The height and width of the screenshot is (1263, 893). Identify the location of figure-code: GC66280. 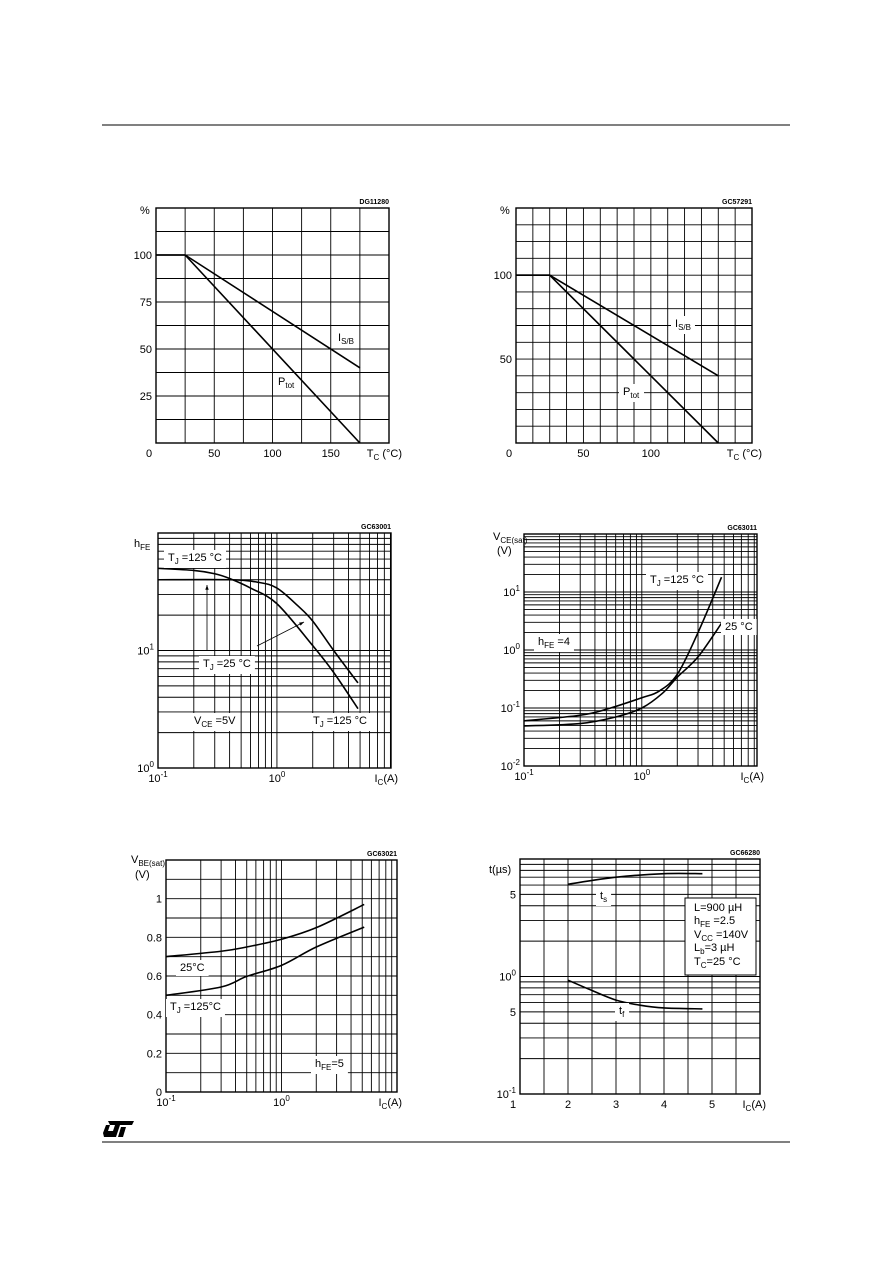
(745, 853).